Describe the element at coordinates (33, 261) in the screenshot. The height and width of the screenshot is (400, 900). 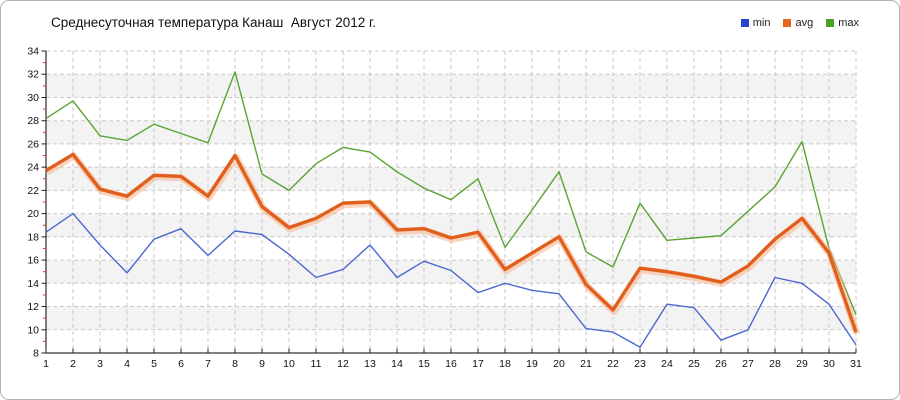
I see `y-tick-label: 16` at that location.